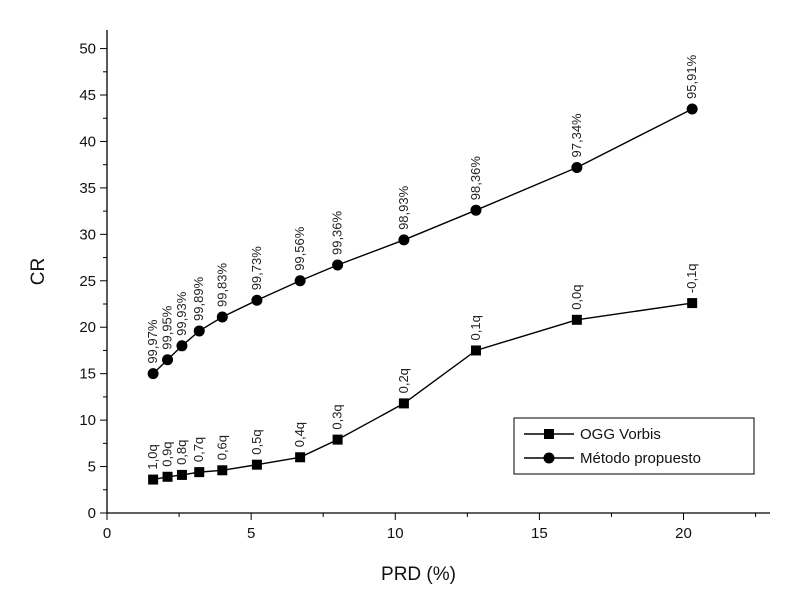 This screenshot has width=792, height=595. What do you see at coordinates (92, 513) in the screenshot?
I see `y-tick-label: 0` at bounding box center [92, 513].